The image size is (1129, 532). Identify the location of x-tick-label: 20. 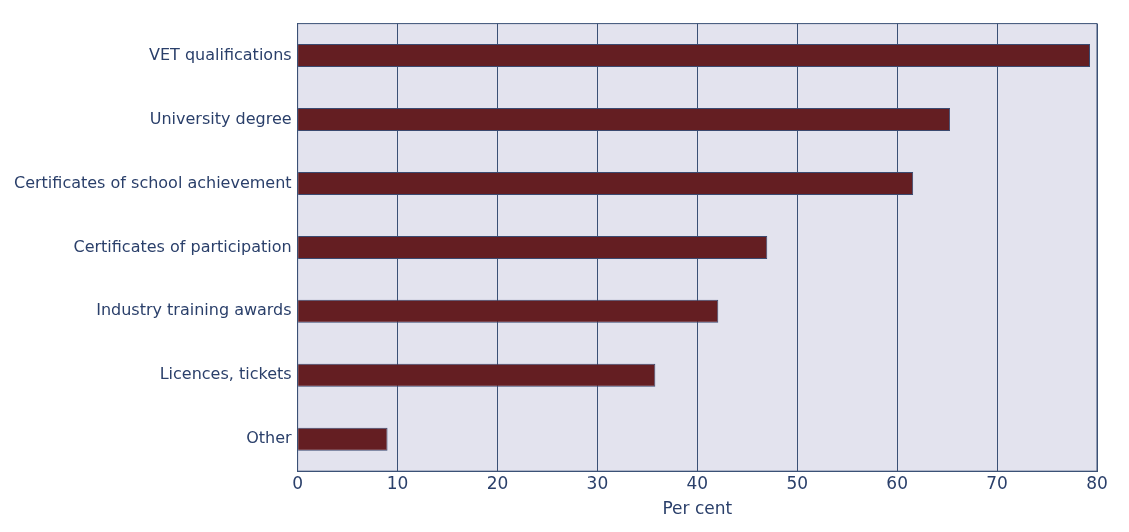
(497, 482).